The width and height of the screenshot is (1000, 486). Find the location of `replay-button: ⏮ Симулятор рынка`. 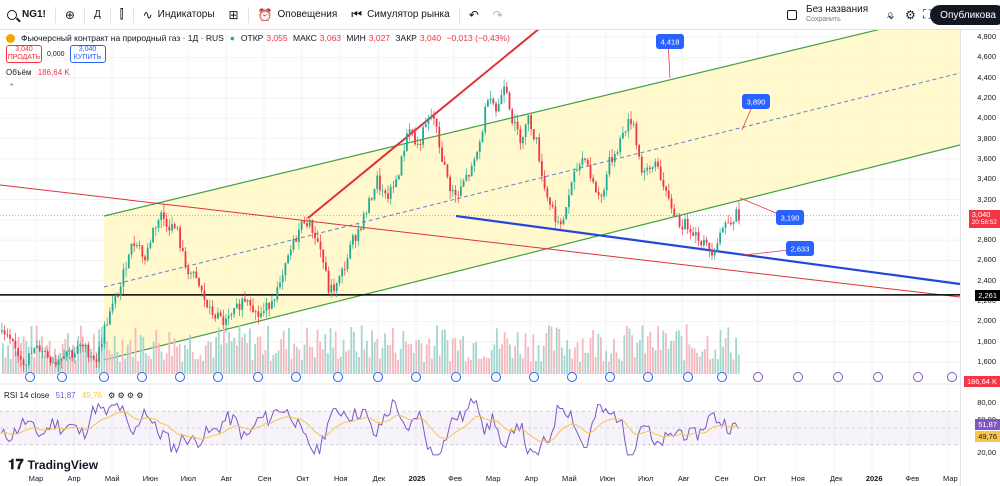

replay-button: ⏮ Симулятор рынка is located at coordinates (400, 15).